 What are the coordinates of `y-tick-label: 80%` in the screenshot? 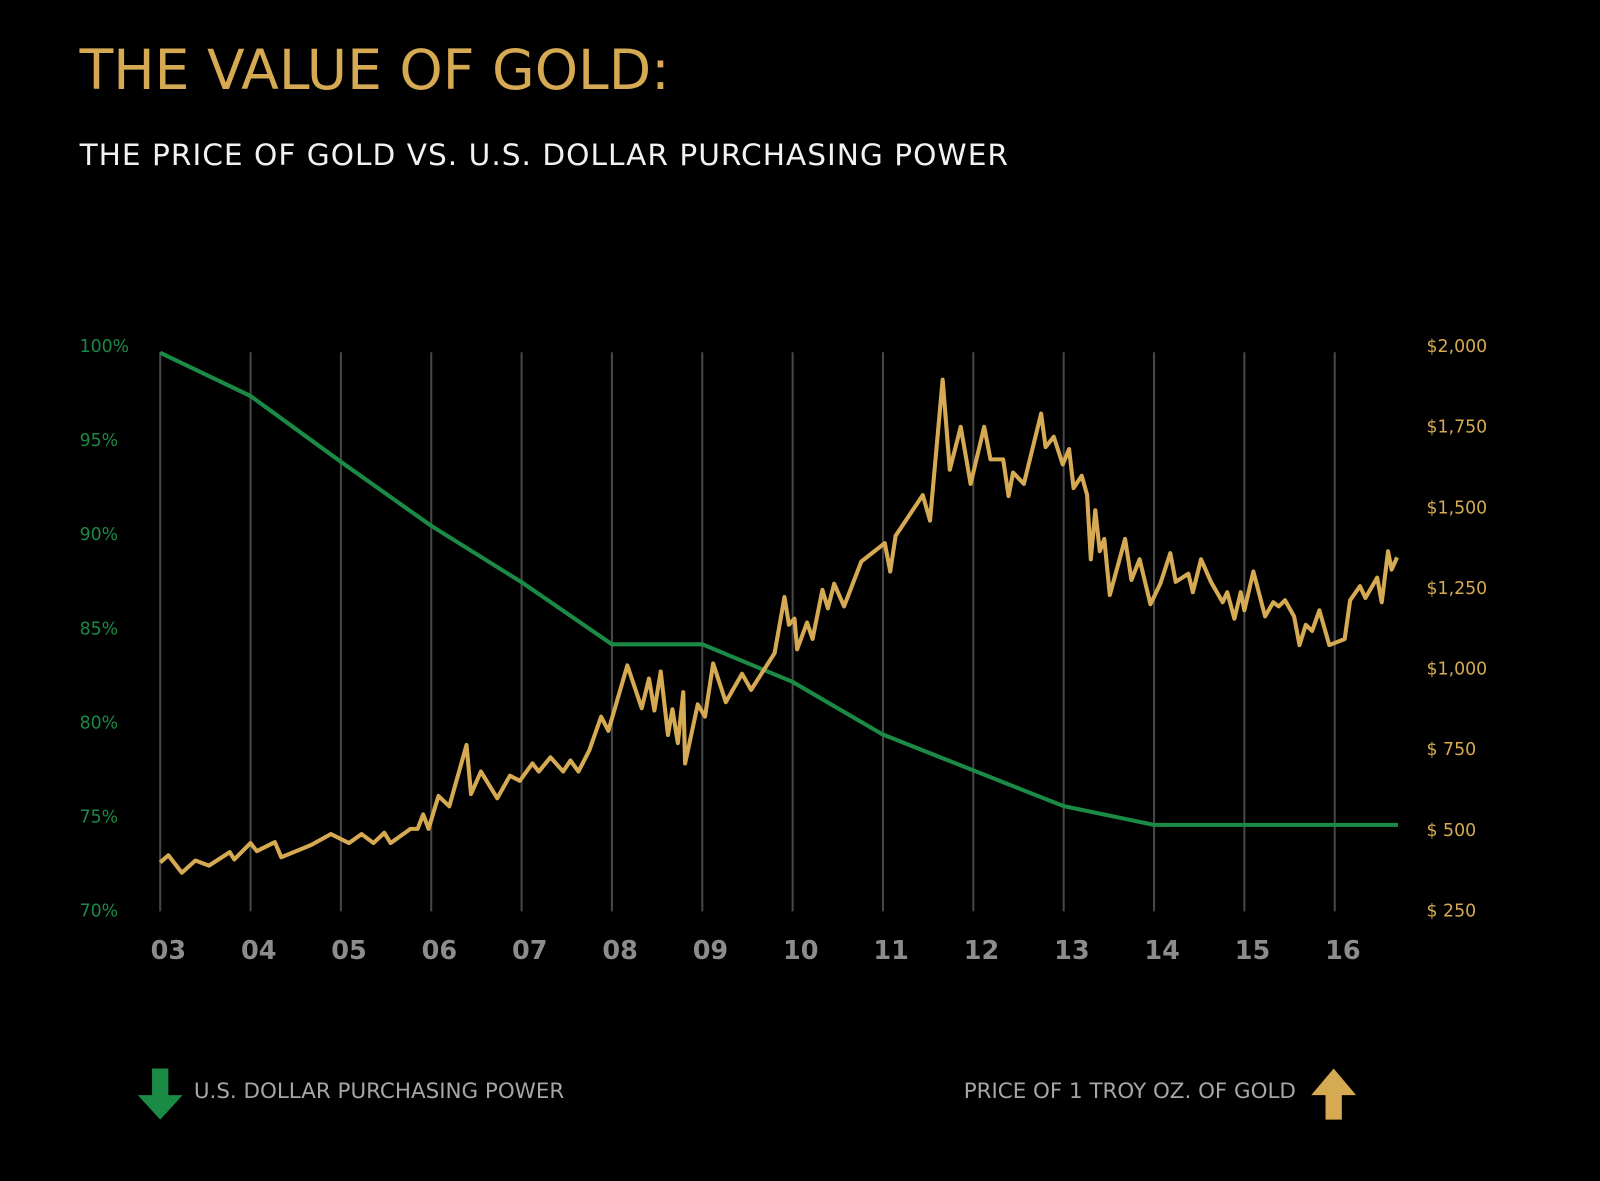 It's located at (99, 723).